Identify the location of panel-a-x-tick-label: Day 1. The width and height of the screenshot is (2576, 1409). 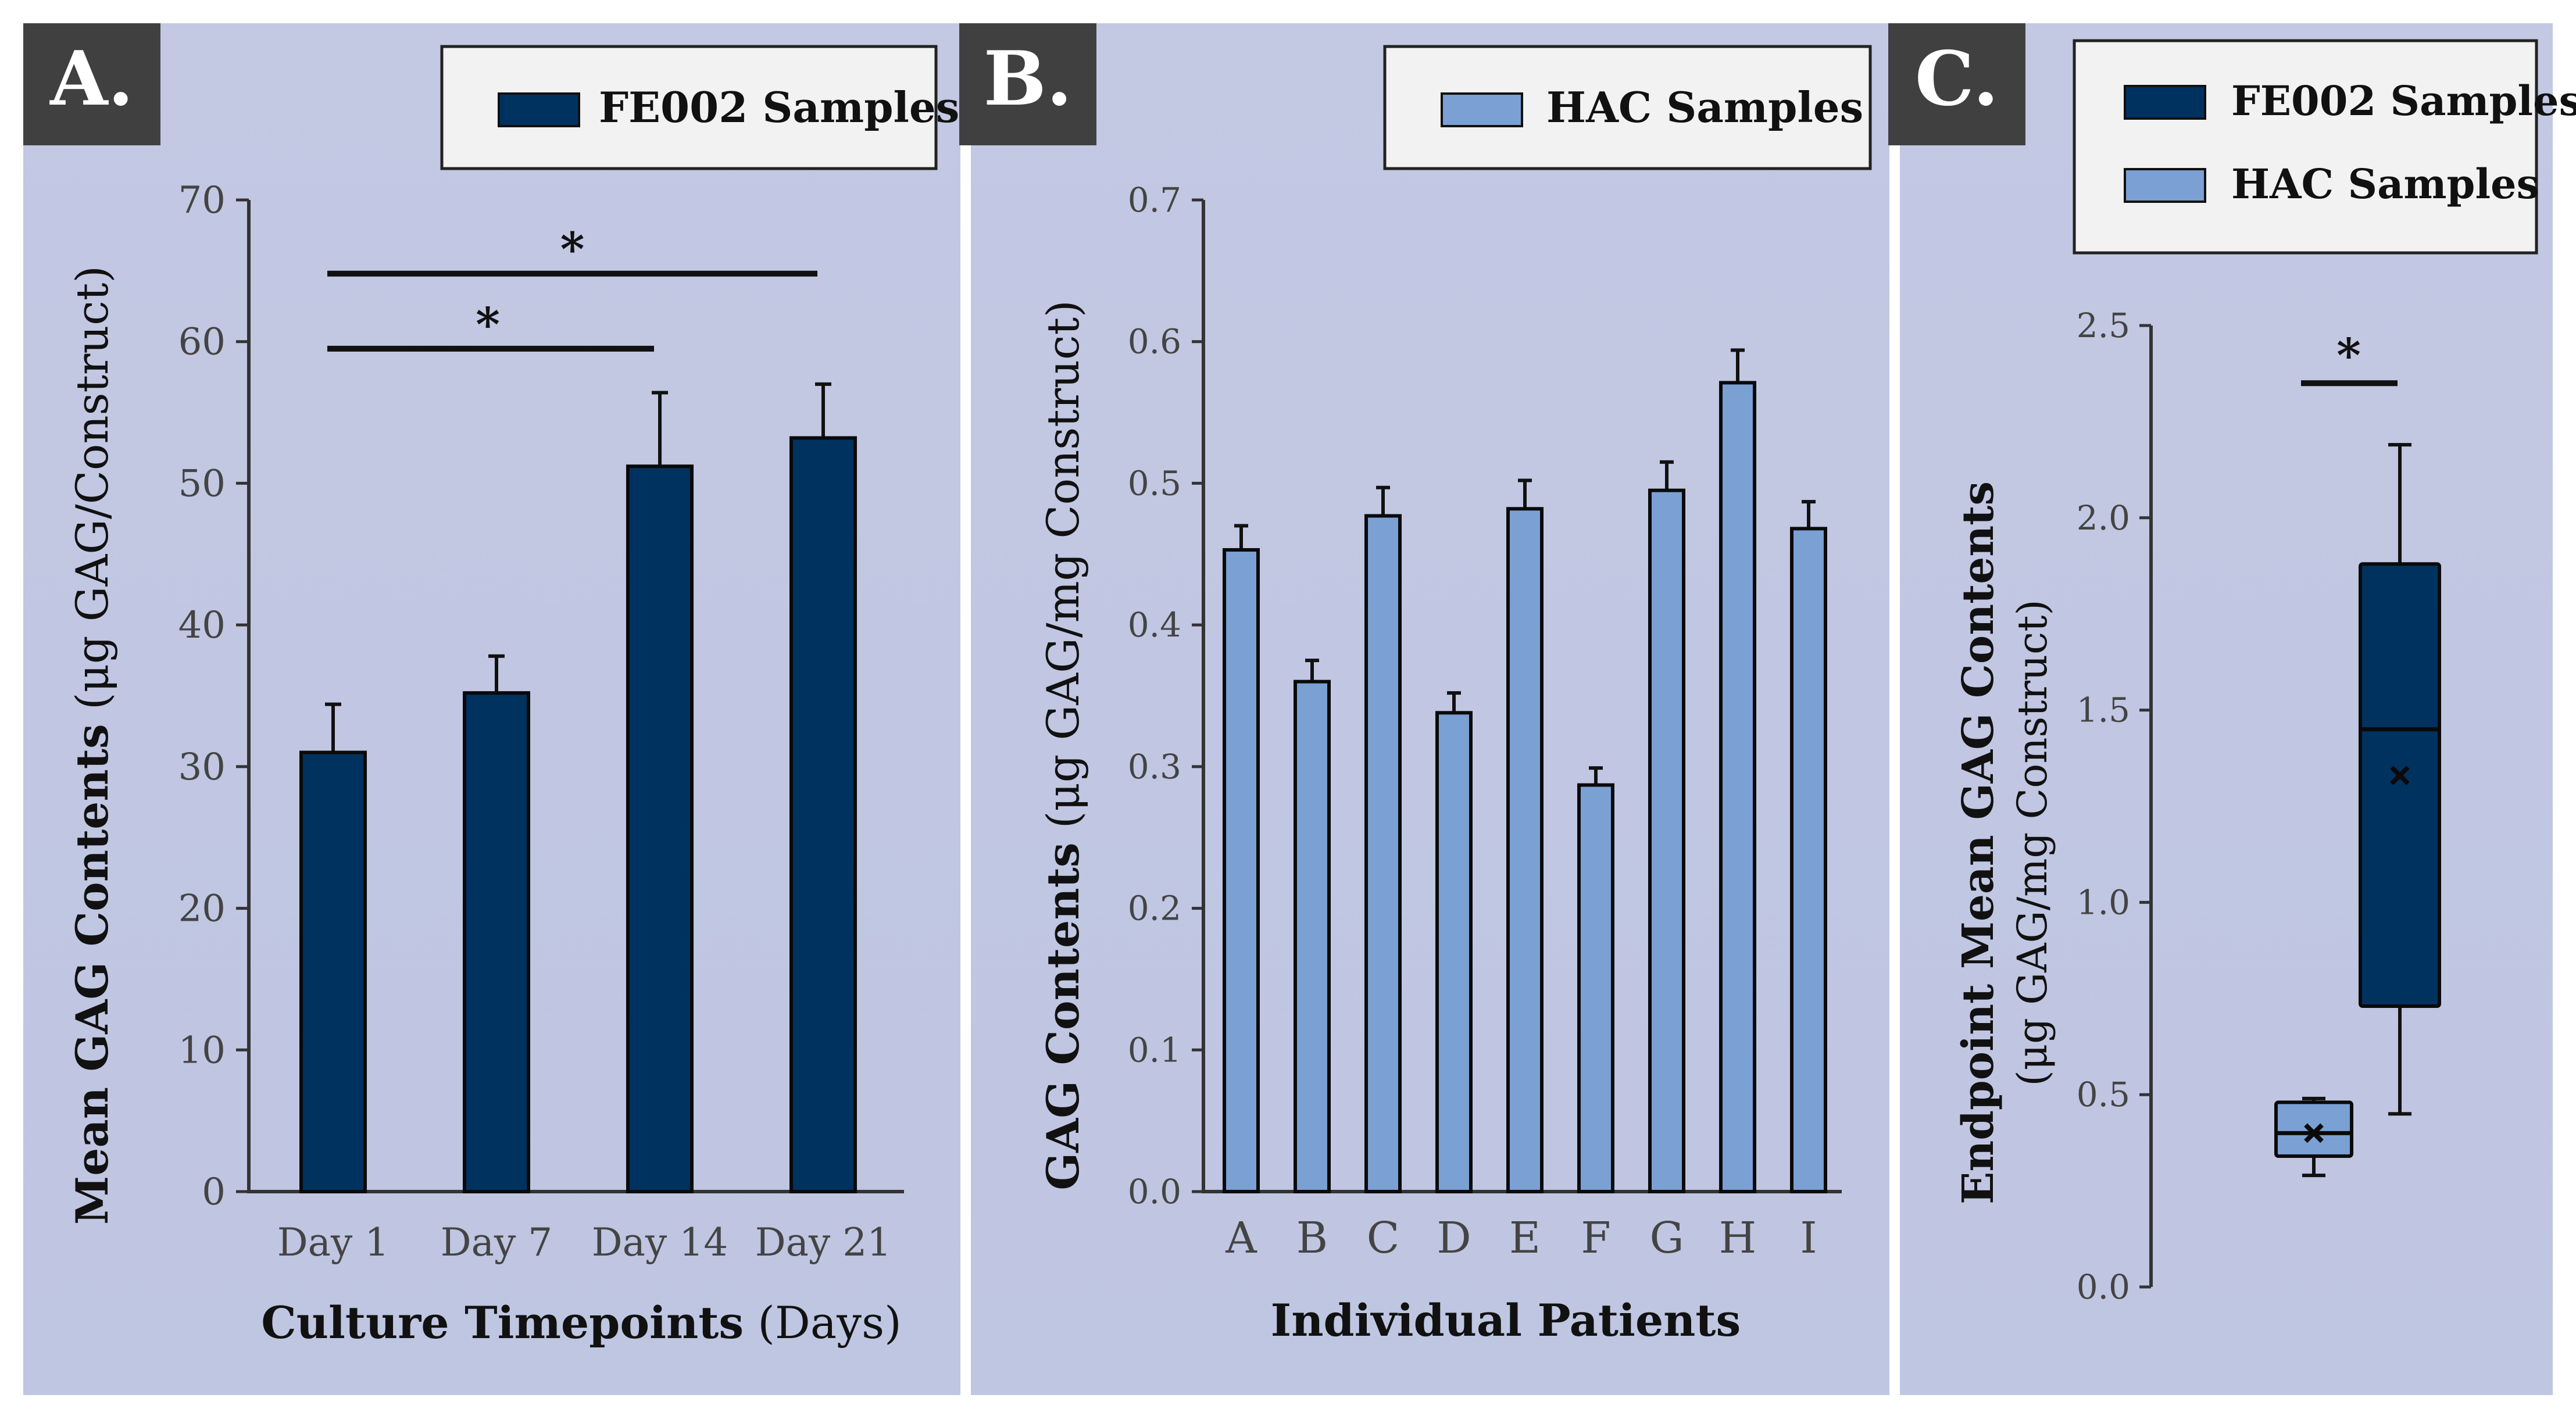
(333, 1242).